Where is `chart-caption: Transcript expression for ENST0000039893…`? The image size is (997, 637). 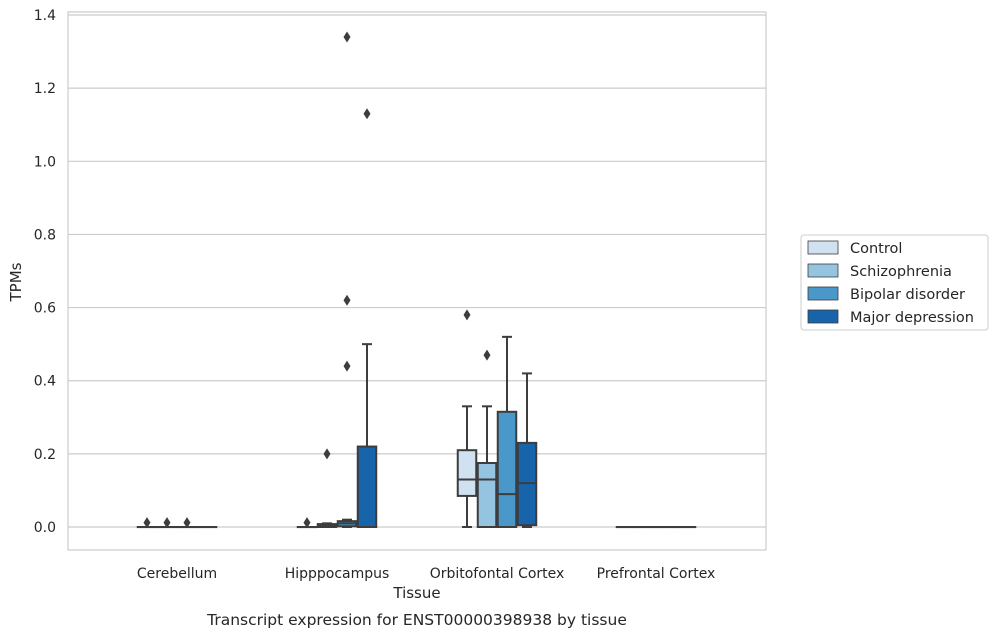 chart-caption: Transcript expression for ENST0000039893… is located at coordinates (416, 620).